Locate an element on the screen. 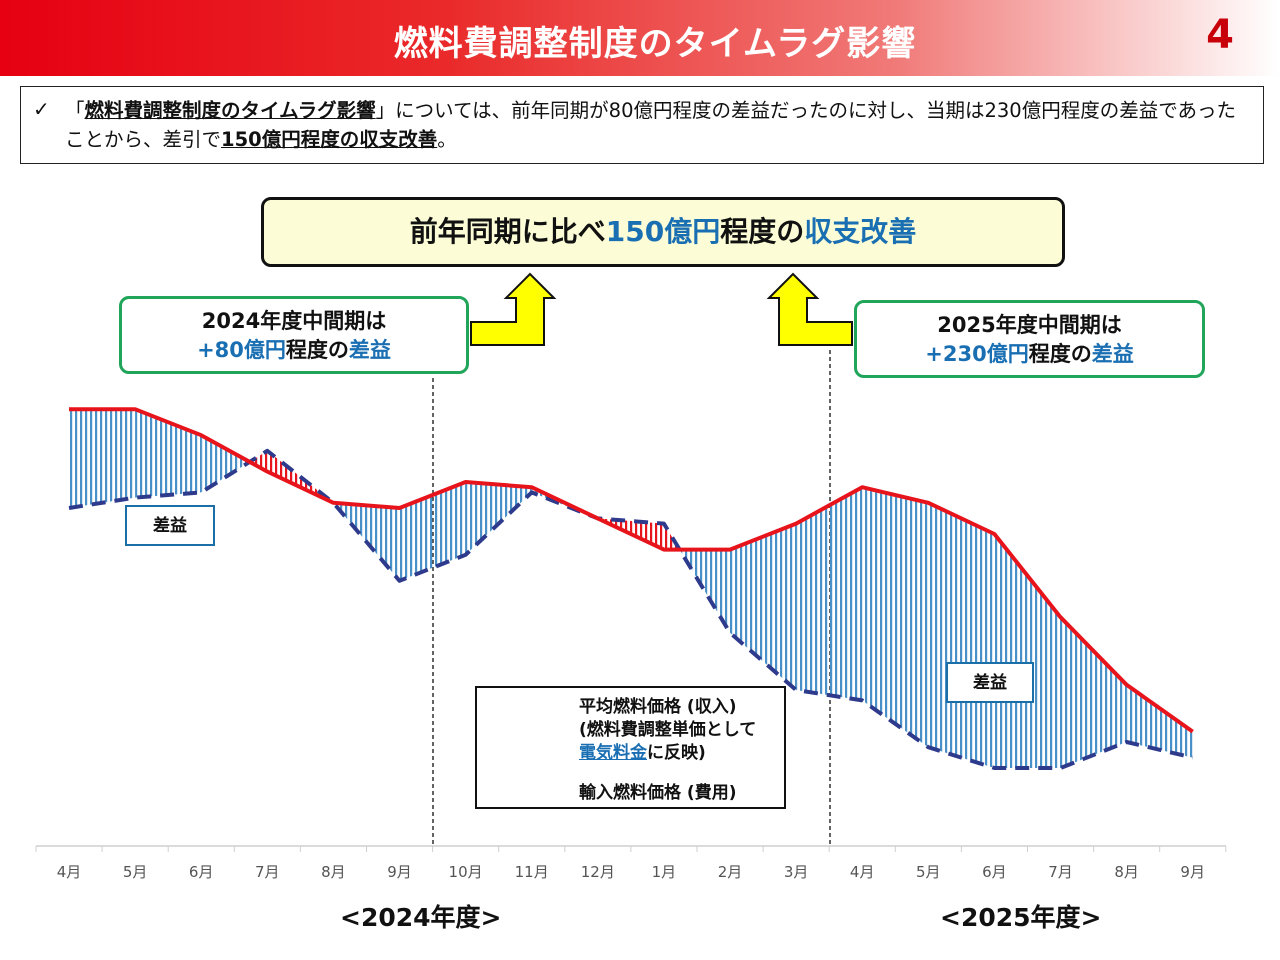 The width and height of the screenshot is (1280, 960). period-2025-middle: 程度の is located at coordinates (1060, 354).